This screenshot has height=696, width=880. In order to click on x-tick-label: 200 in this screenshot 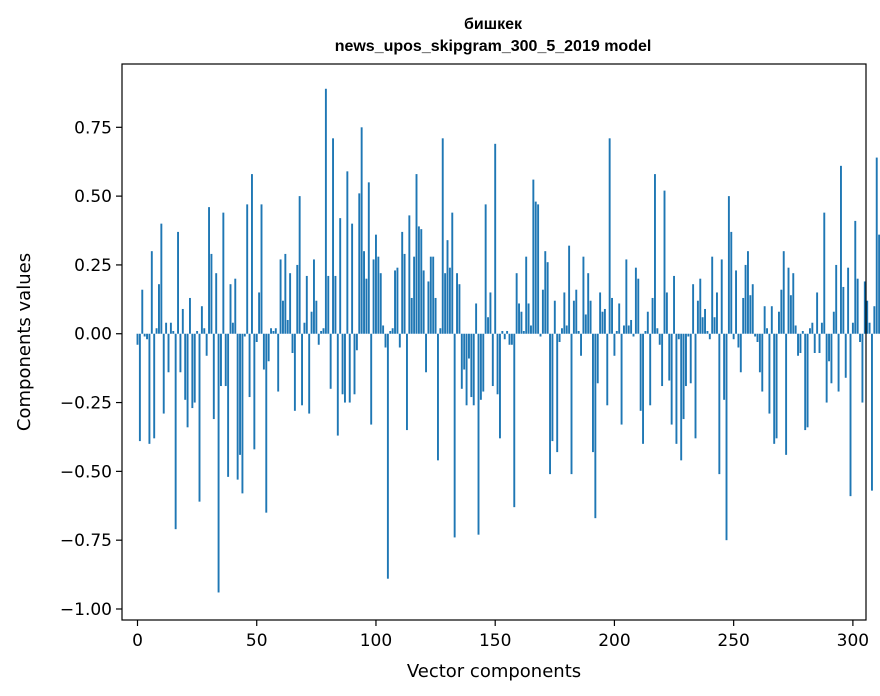, I will do `click(614, 641)`.